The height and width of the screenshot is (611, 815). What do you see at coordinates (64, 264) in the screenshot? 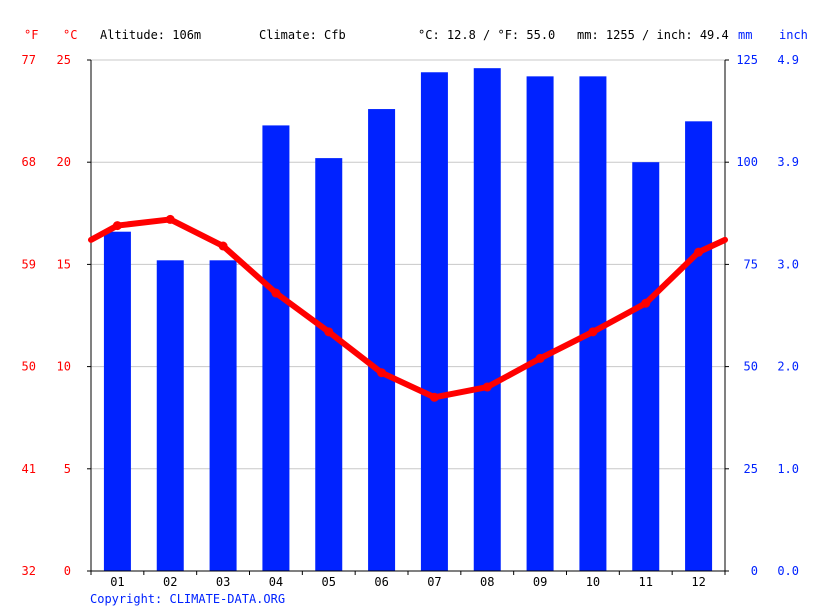
I see `celsius-tick-label: 15` at bounding box center [64, 264].